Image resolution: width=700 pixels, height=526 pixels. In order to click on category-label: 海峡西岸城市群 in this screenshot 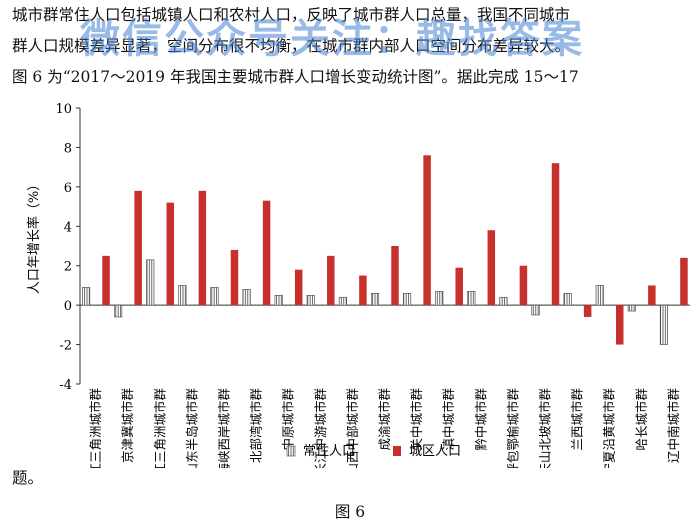, I will do `click(223, 428)`.